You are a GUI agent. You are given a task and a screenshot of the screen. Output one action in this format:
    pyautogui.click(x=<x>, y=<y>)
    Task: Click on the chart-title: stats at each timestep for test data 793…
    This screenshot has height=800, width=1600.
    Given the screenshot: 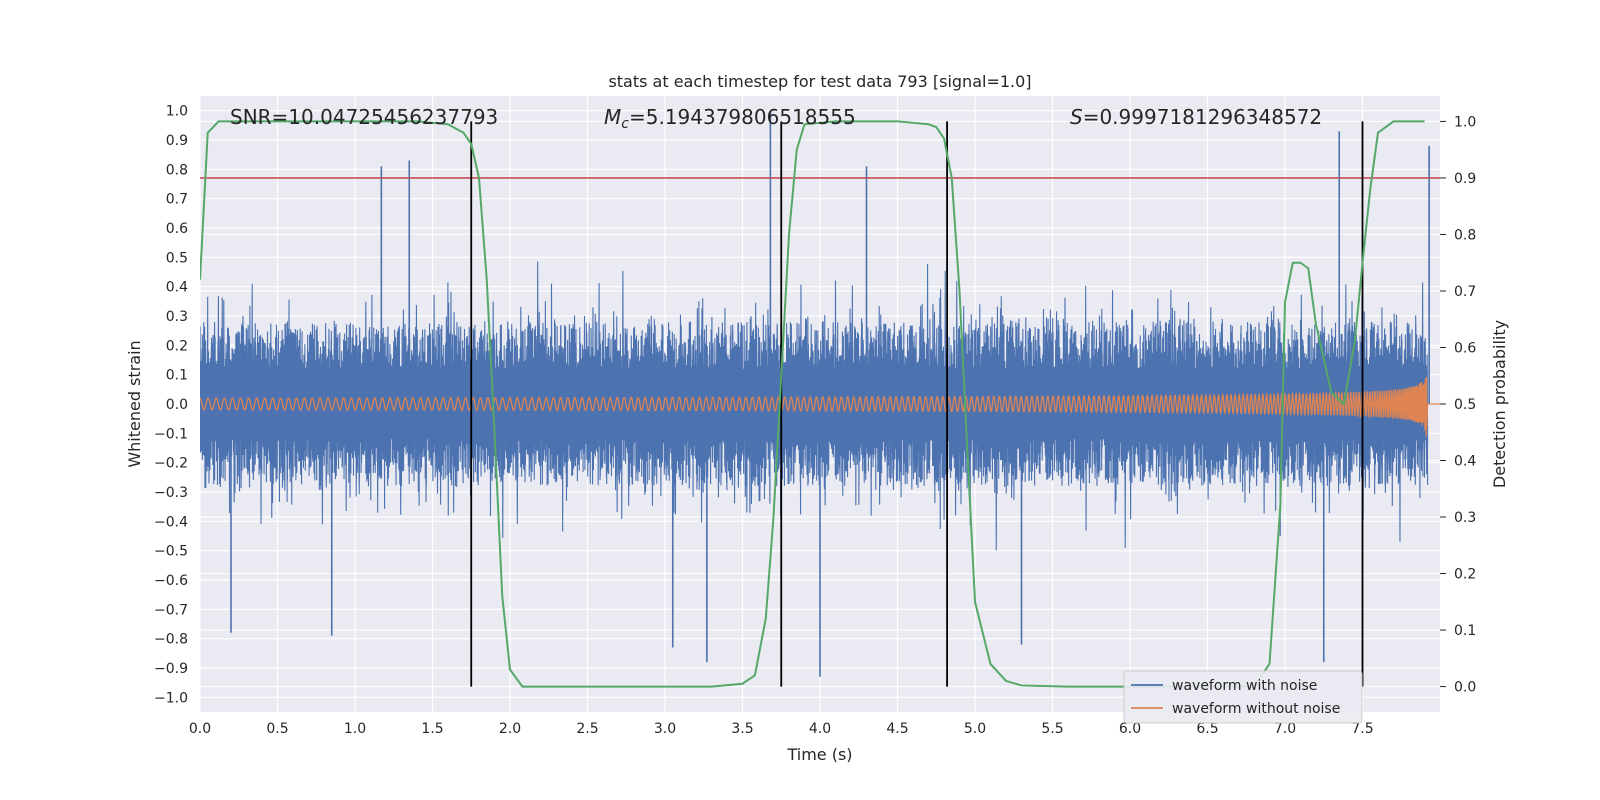 What is the action you would take?
    pyautogui.click(x=819, y=81)
    